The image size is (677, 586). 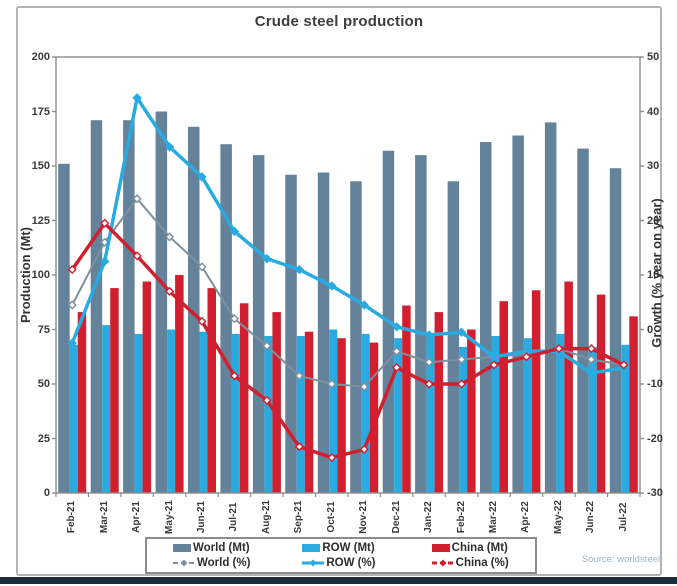 I want to click on x-axis-tick-label: Jun-22, so click(x=590, y=517).